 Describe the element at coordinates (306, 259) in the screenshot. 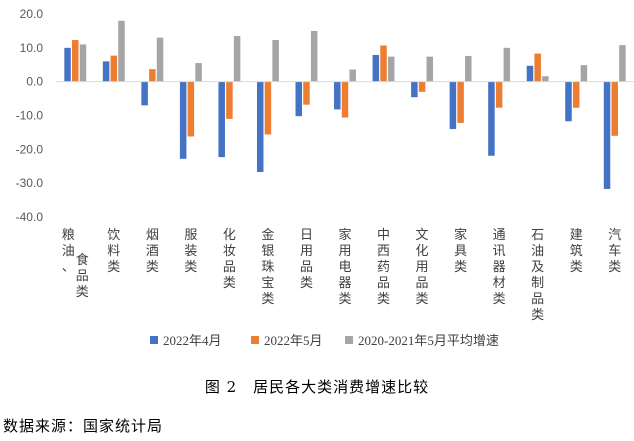

I see `category-label: 日用品类` at that location.